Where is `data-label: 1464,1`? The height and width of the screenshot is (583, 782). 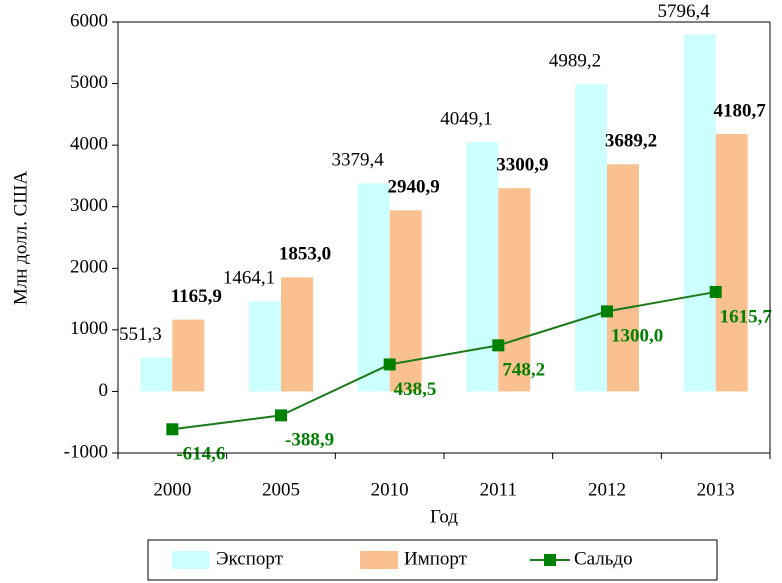 data-label: 1464,1 is located at coordinates (249, 278).